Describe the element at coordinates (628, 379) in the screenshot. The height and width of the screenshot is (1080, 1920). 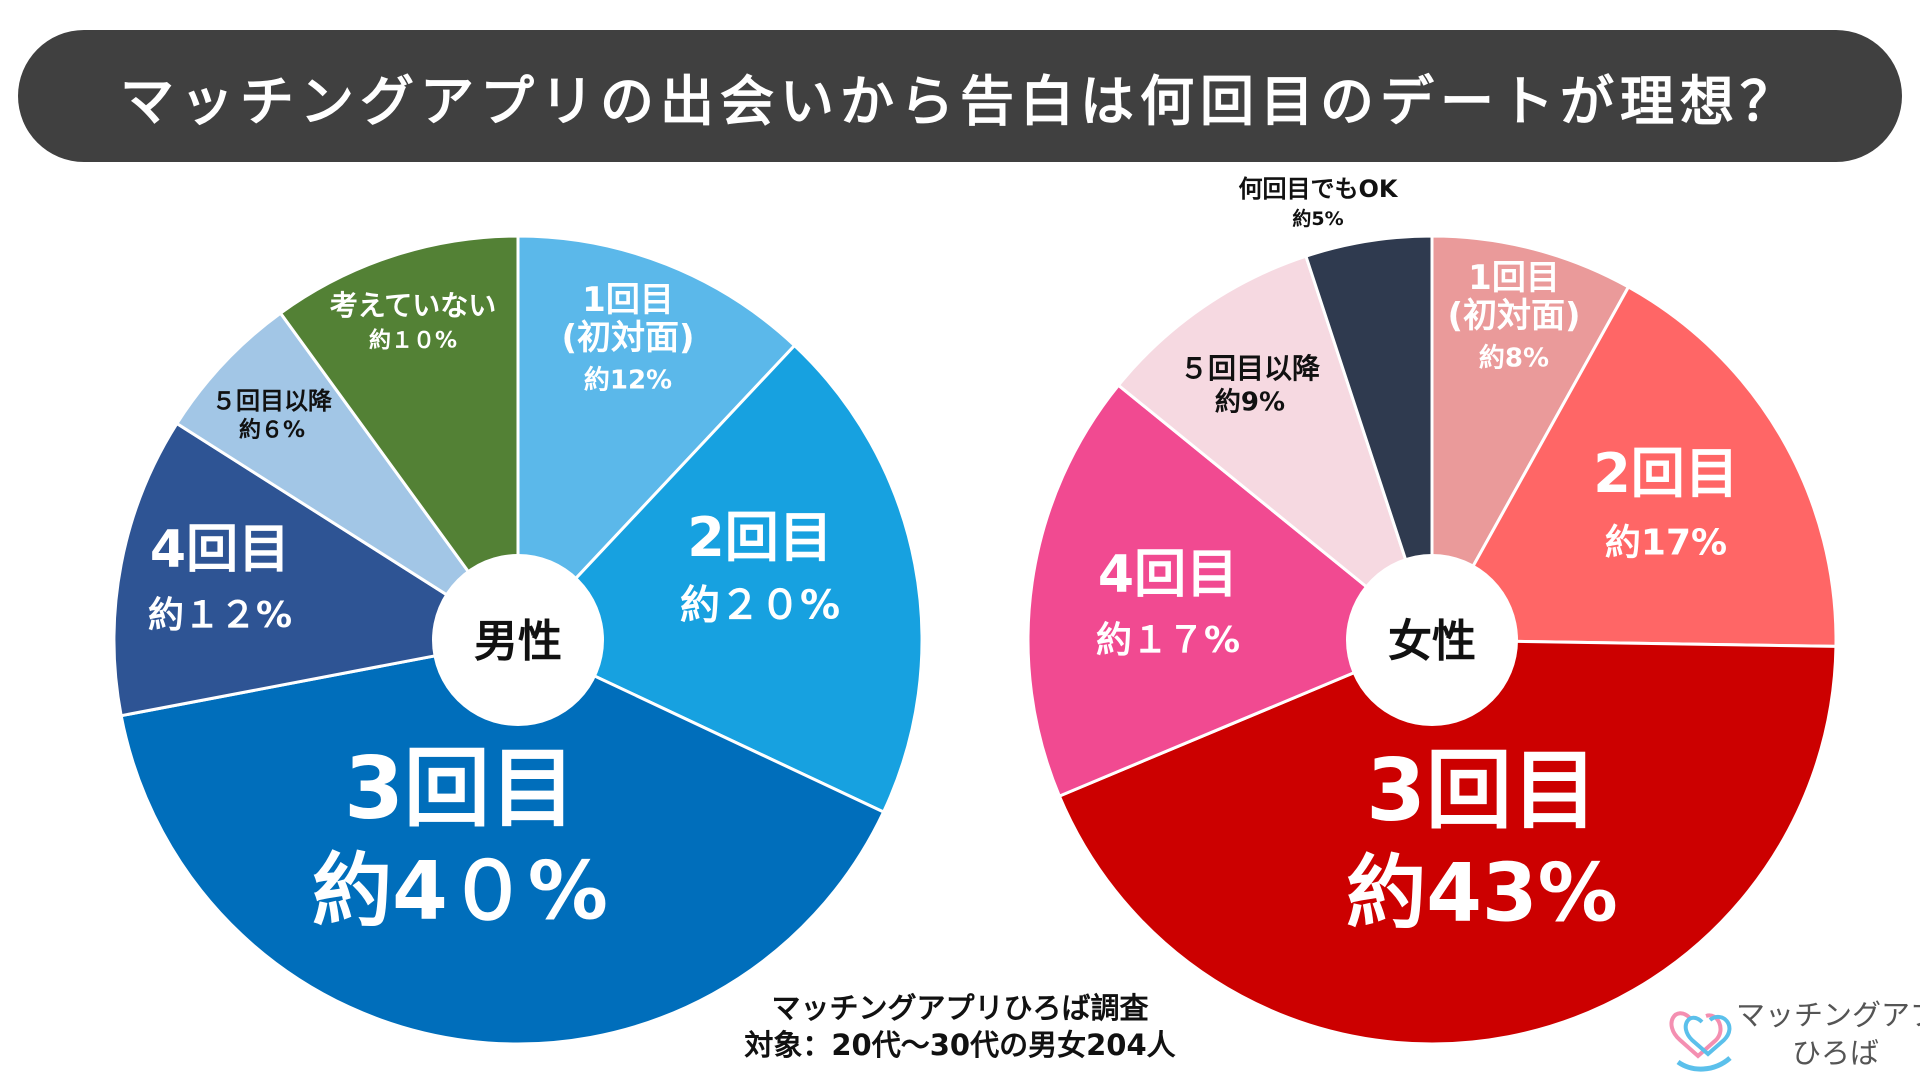
I see `slice-value-label: 約12%` at that location.